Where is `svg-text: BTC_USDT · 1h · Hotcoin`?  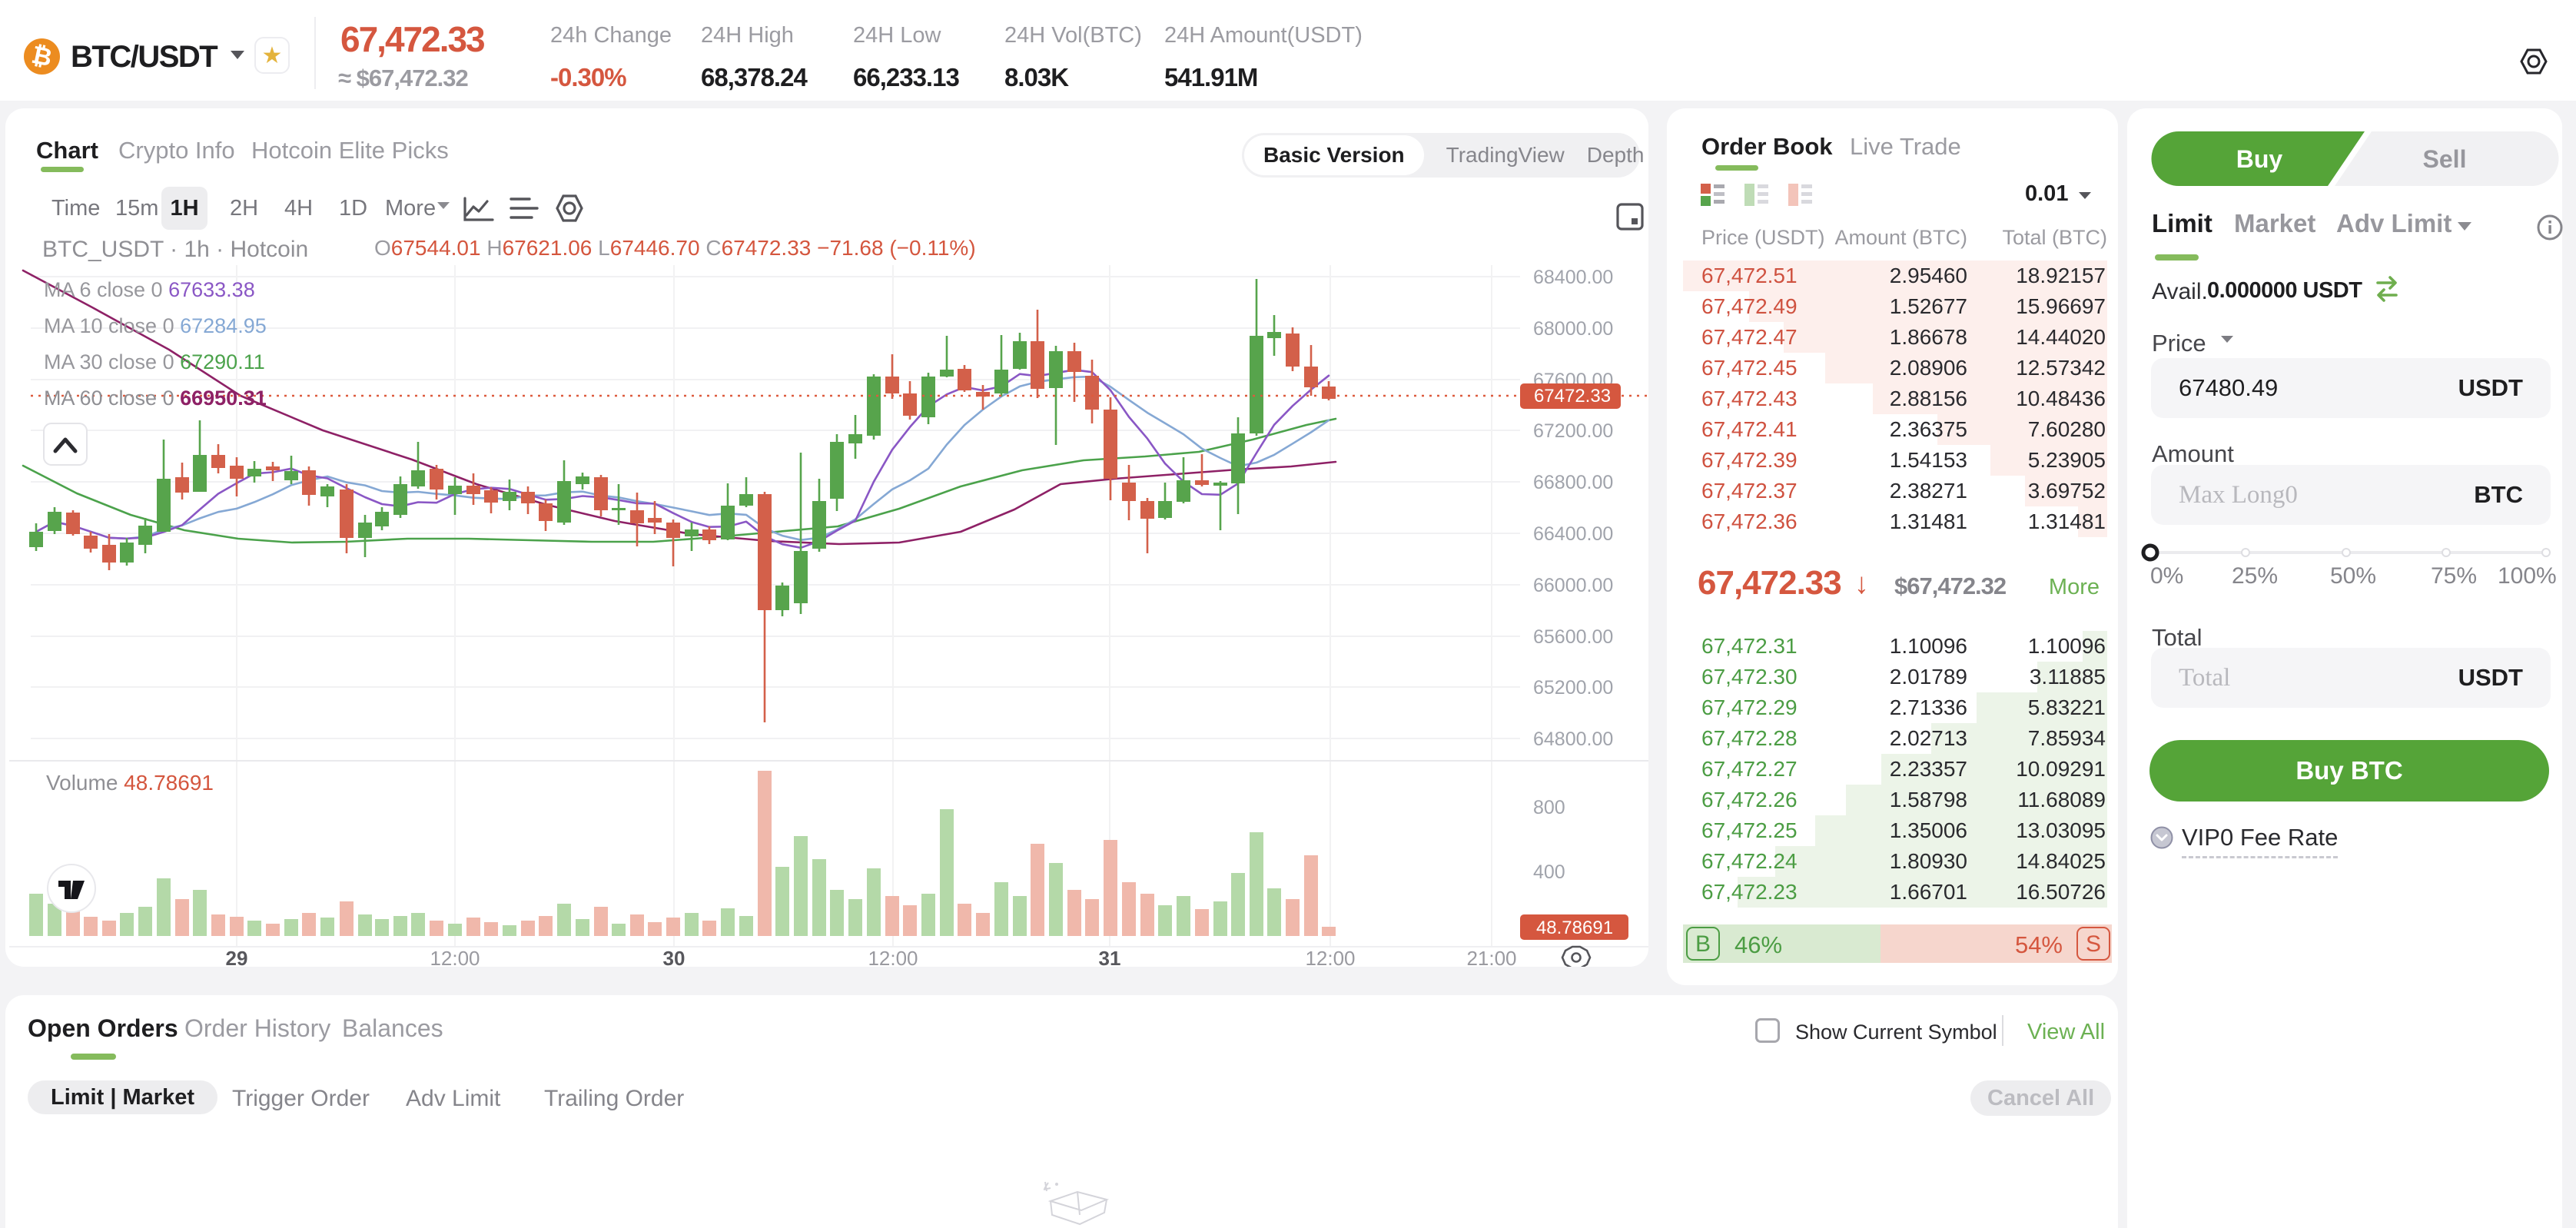
svg-text: BTC_USDT · 1h · Hotcoin is located at coordinates (175, 249).